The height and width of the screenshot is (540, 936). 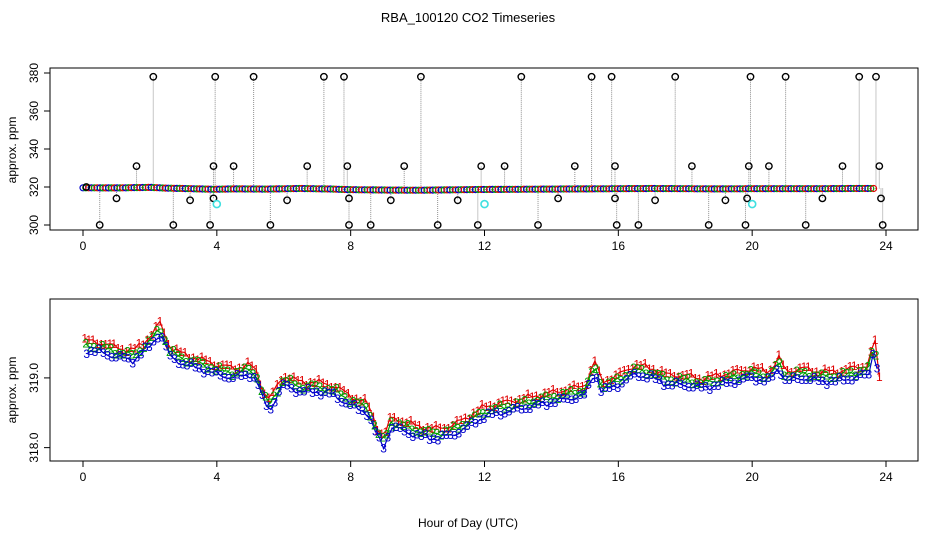 What do you see at coordinates (216, 246) in the screenshot?
I see `x-tick-label: 4` at bounding box center [216, 246].